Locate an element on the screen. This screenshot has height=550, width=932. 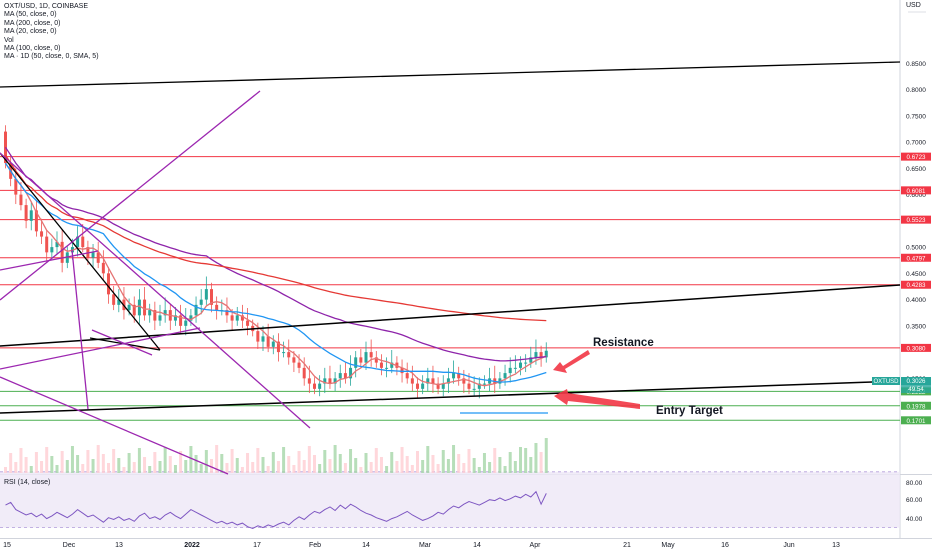
price-tick-label: 0.6000 is located at coordinates (916, 195).